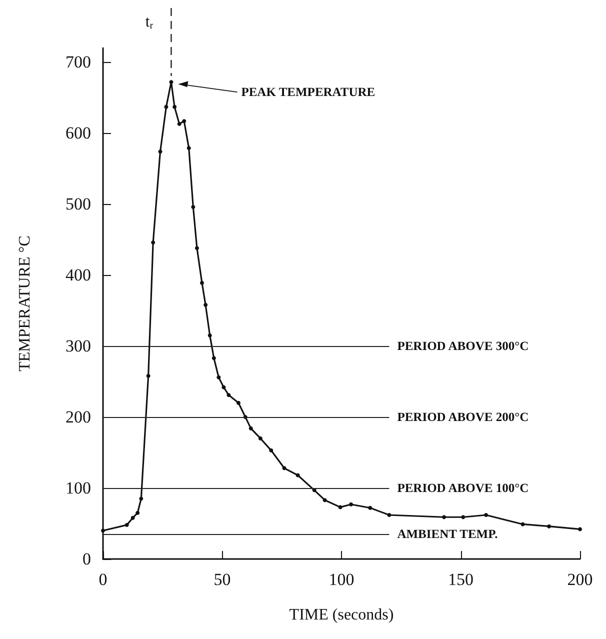 The image size is (606, 639). What do you see at coordinates (78, 346) in the screenshot?
I see `y-tick-label: 300` at bounding box center [78, 346].